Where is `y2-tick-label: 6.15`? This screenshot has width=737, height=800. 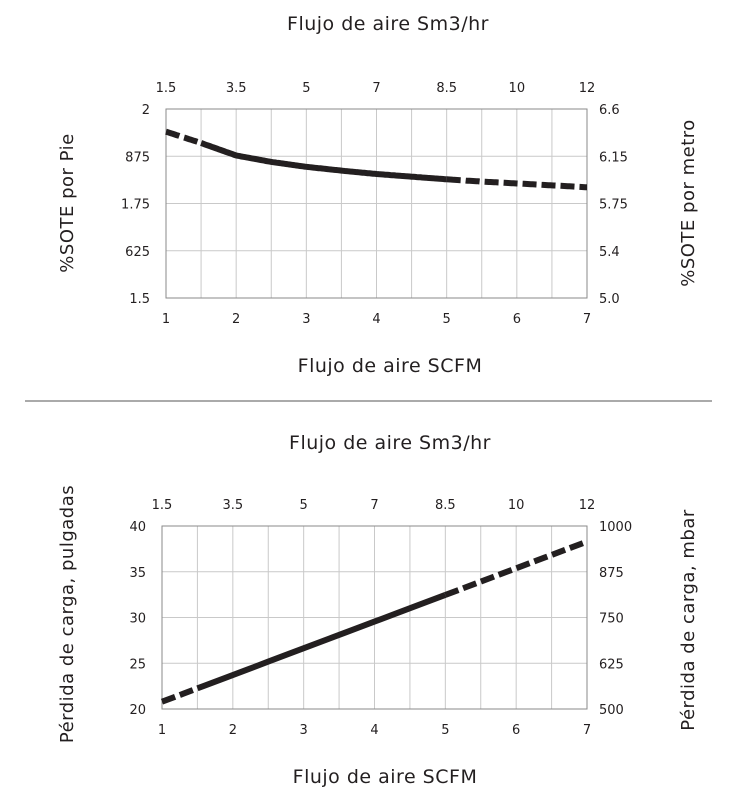 y2-tick-label: 6.15 is located at coordinates (613, 157).